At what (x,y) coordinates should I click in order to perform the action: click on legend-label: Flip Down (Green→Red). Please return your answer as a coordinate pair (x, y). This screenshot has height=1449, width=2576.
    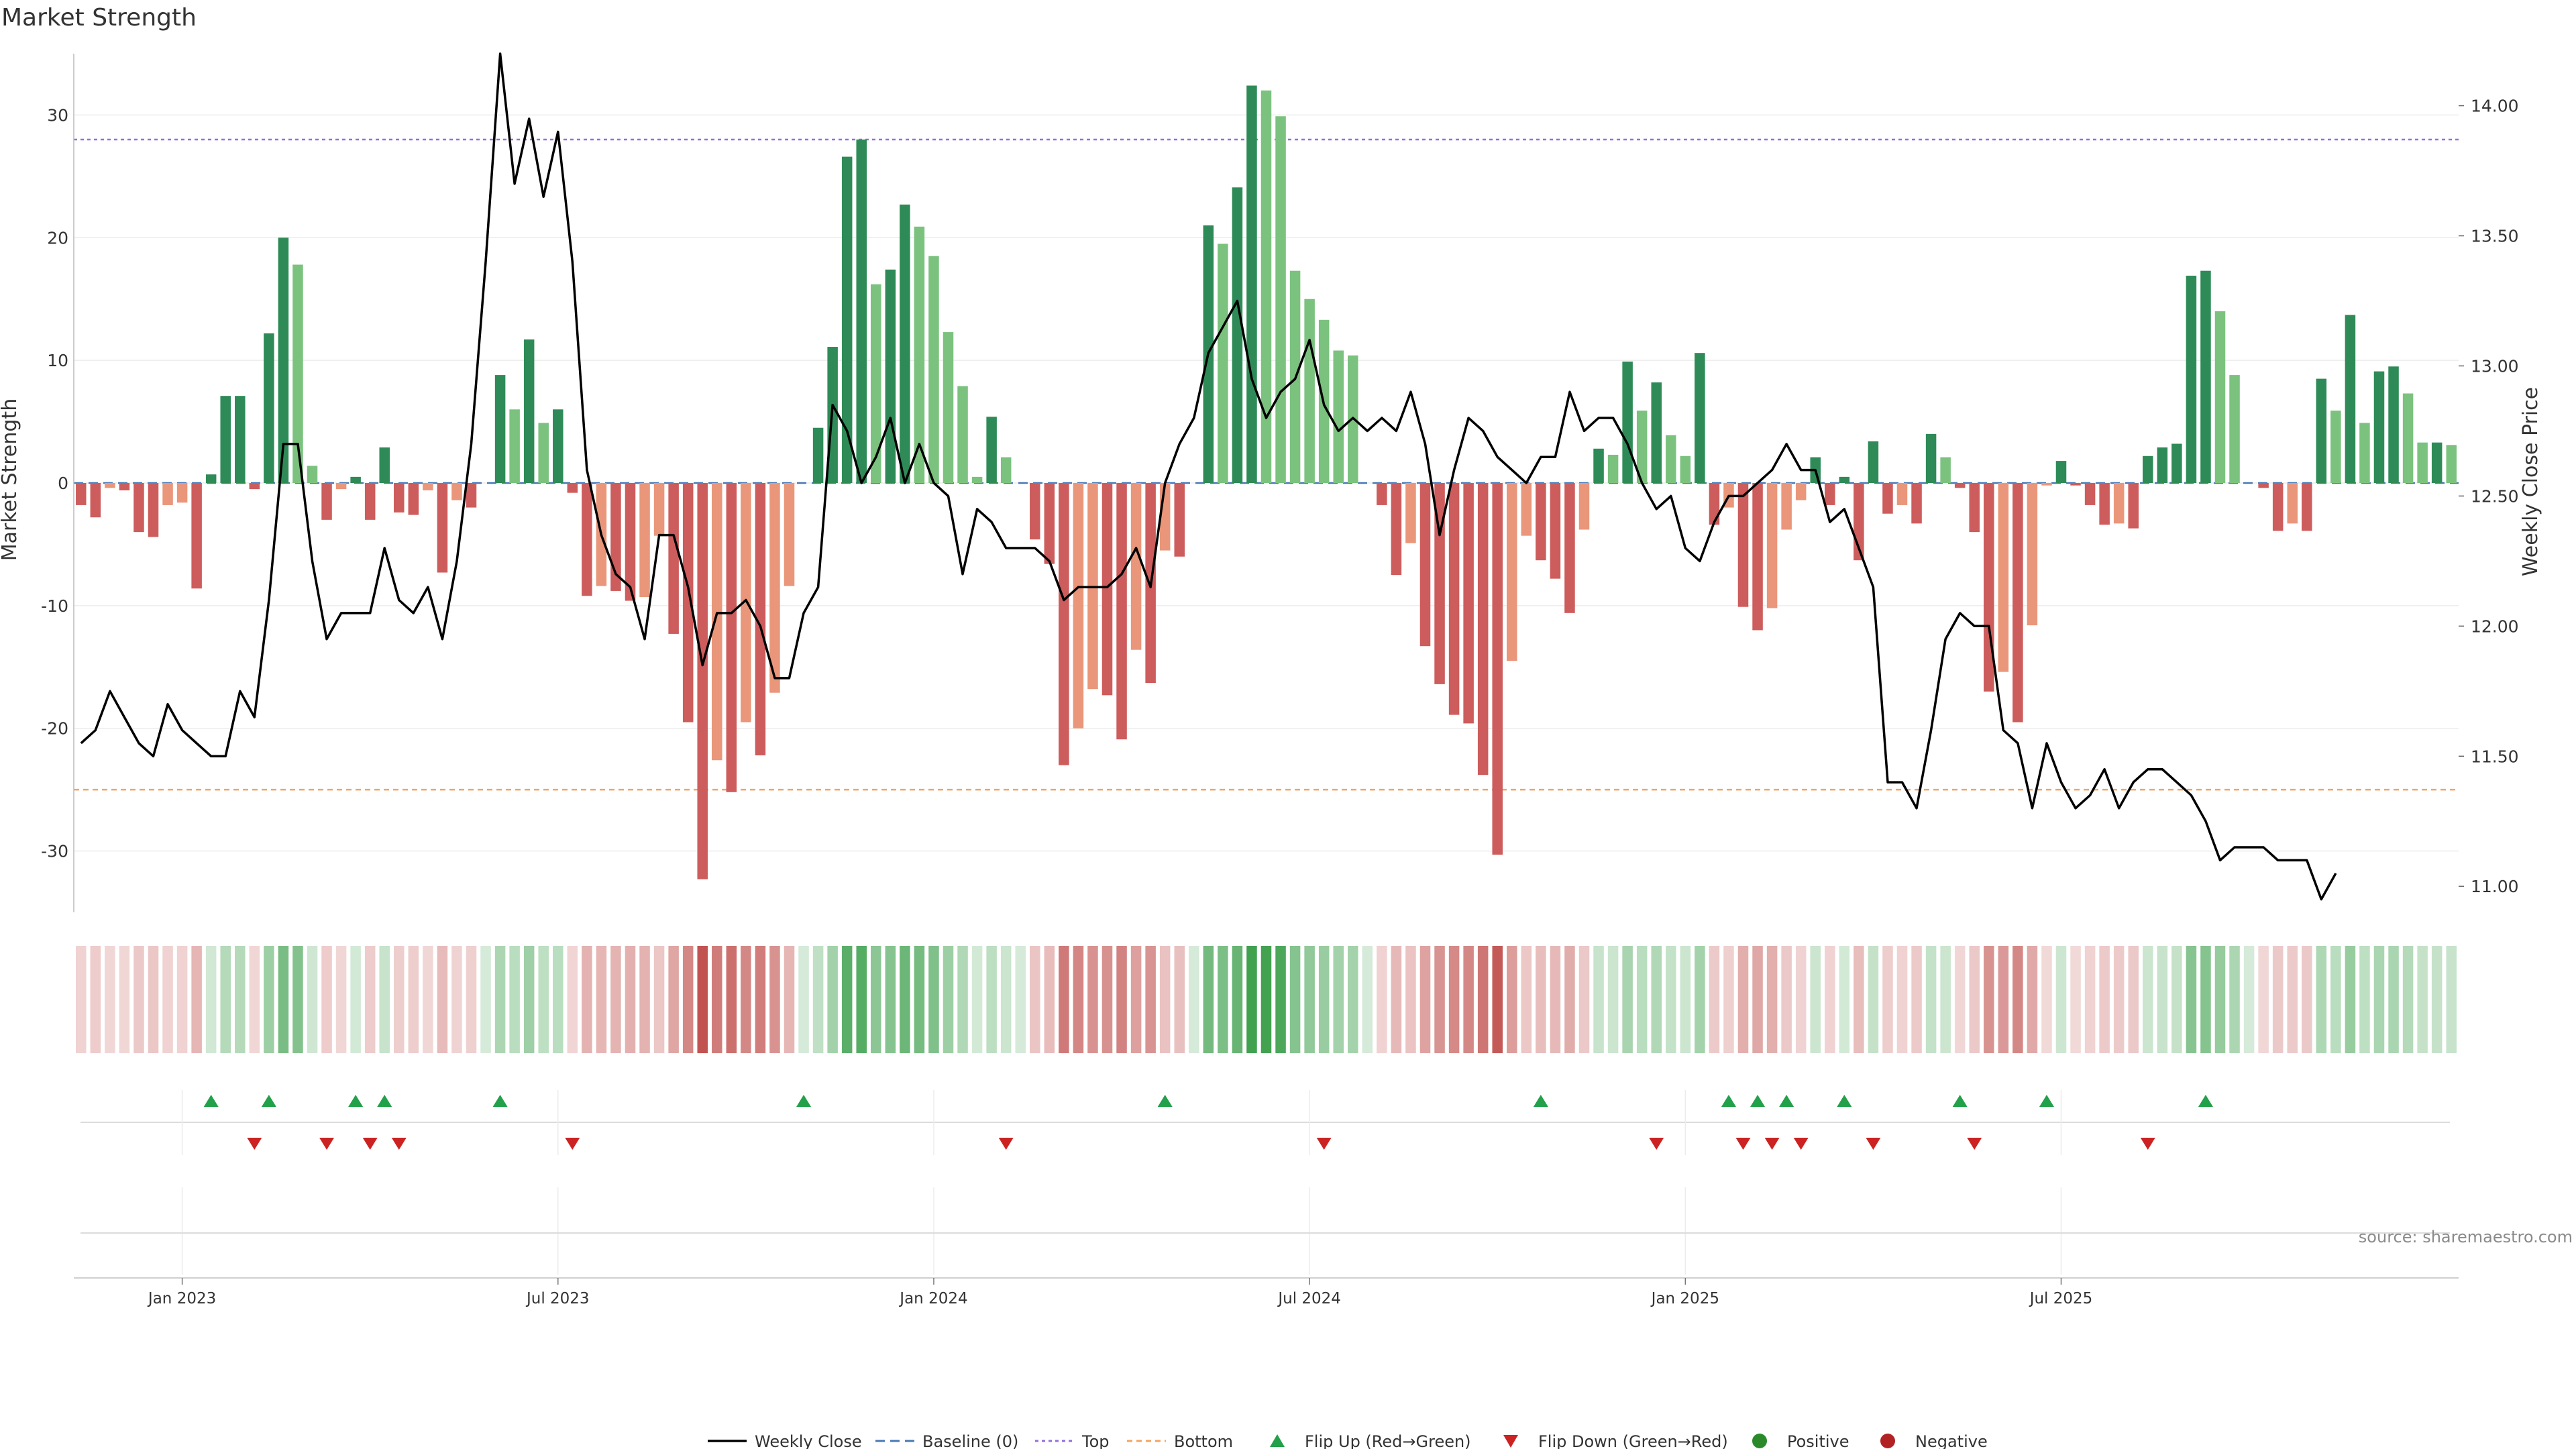
    Looking at the image, I should click on (1633, 1440).